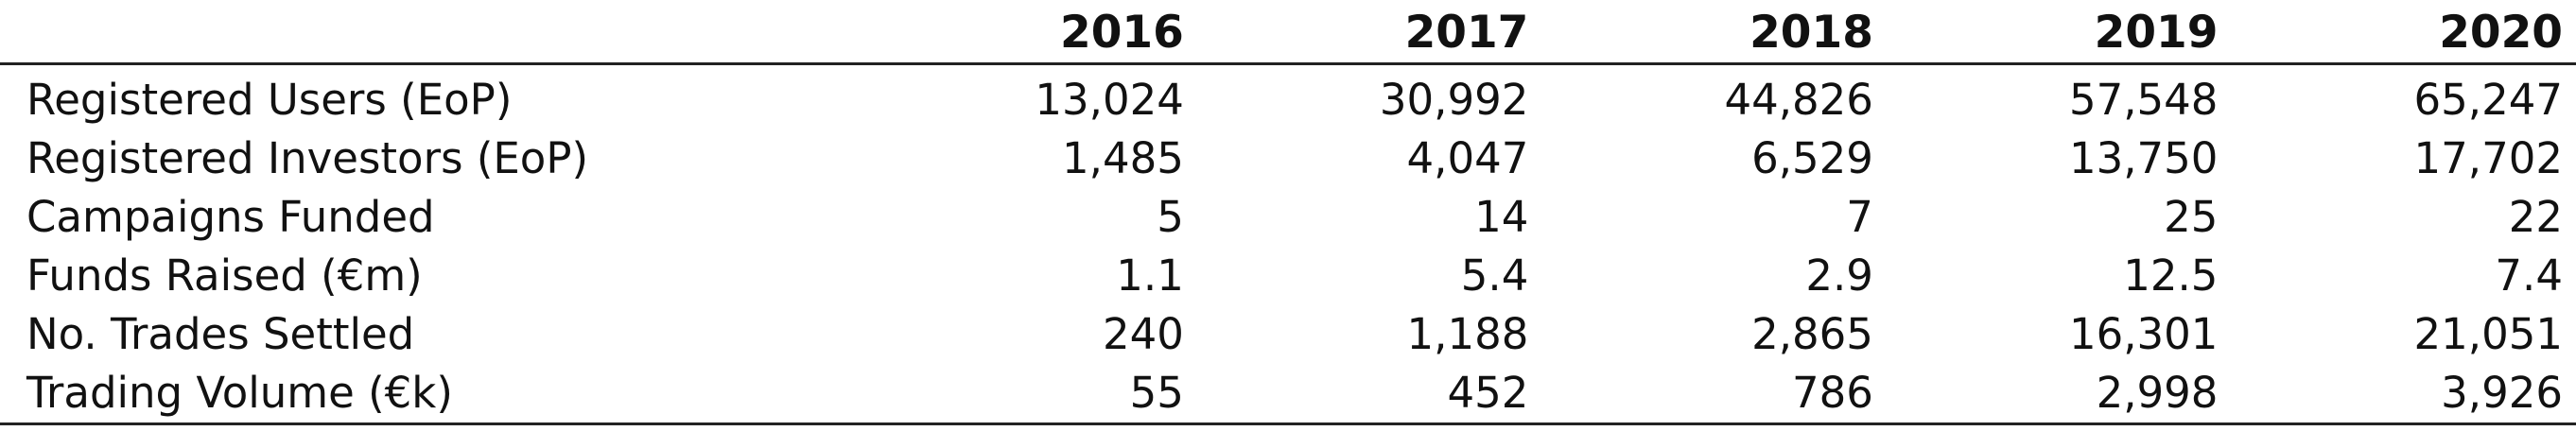 This screenshot has height=431, width=2576. What do you see at coordinates (1150, 275) in the screenshot?
I see `table-cell: 1.1` at bounding box center [1150, 275].